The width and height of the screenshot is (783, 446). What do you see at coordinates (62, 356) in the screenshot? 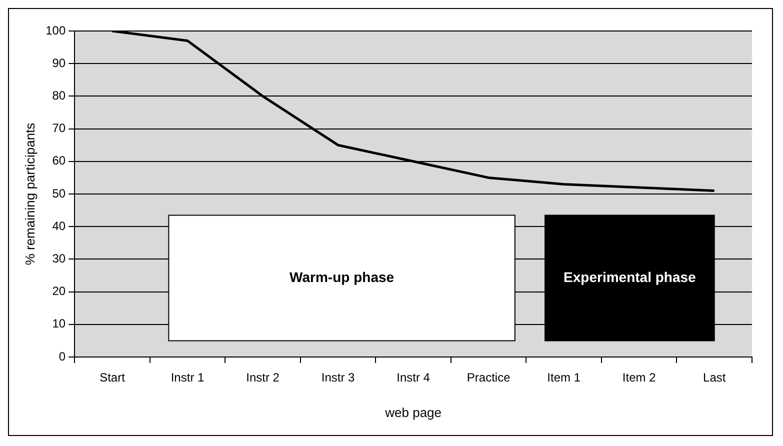
I see `y-tick-label: 0` at bounding box center [62, 356].